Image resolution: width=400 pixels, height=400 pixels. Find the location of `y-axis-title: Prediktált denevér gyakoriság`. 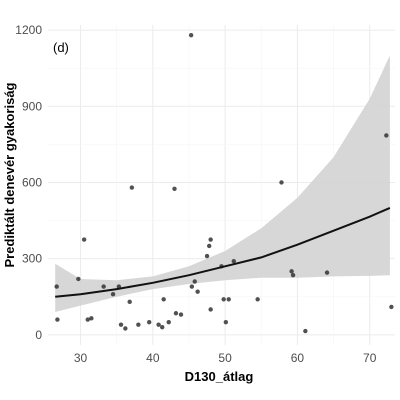

y-axis-title: Prediktált denevér gyakoriság is located at coordinates (9, 174).